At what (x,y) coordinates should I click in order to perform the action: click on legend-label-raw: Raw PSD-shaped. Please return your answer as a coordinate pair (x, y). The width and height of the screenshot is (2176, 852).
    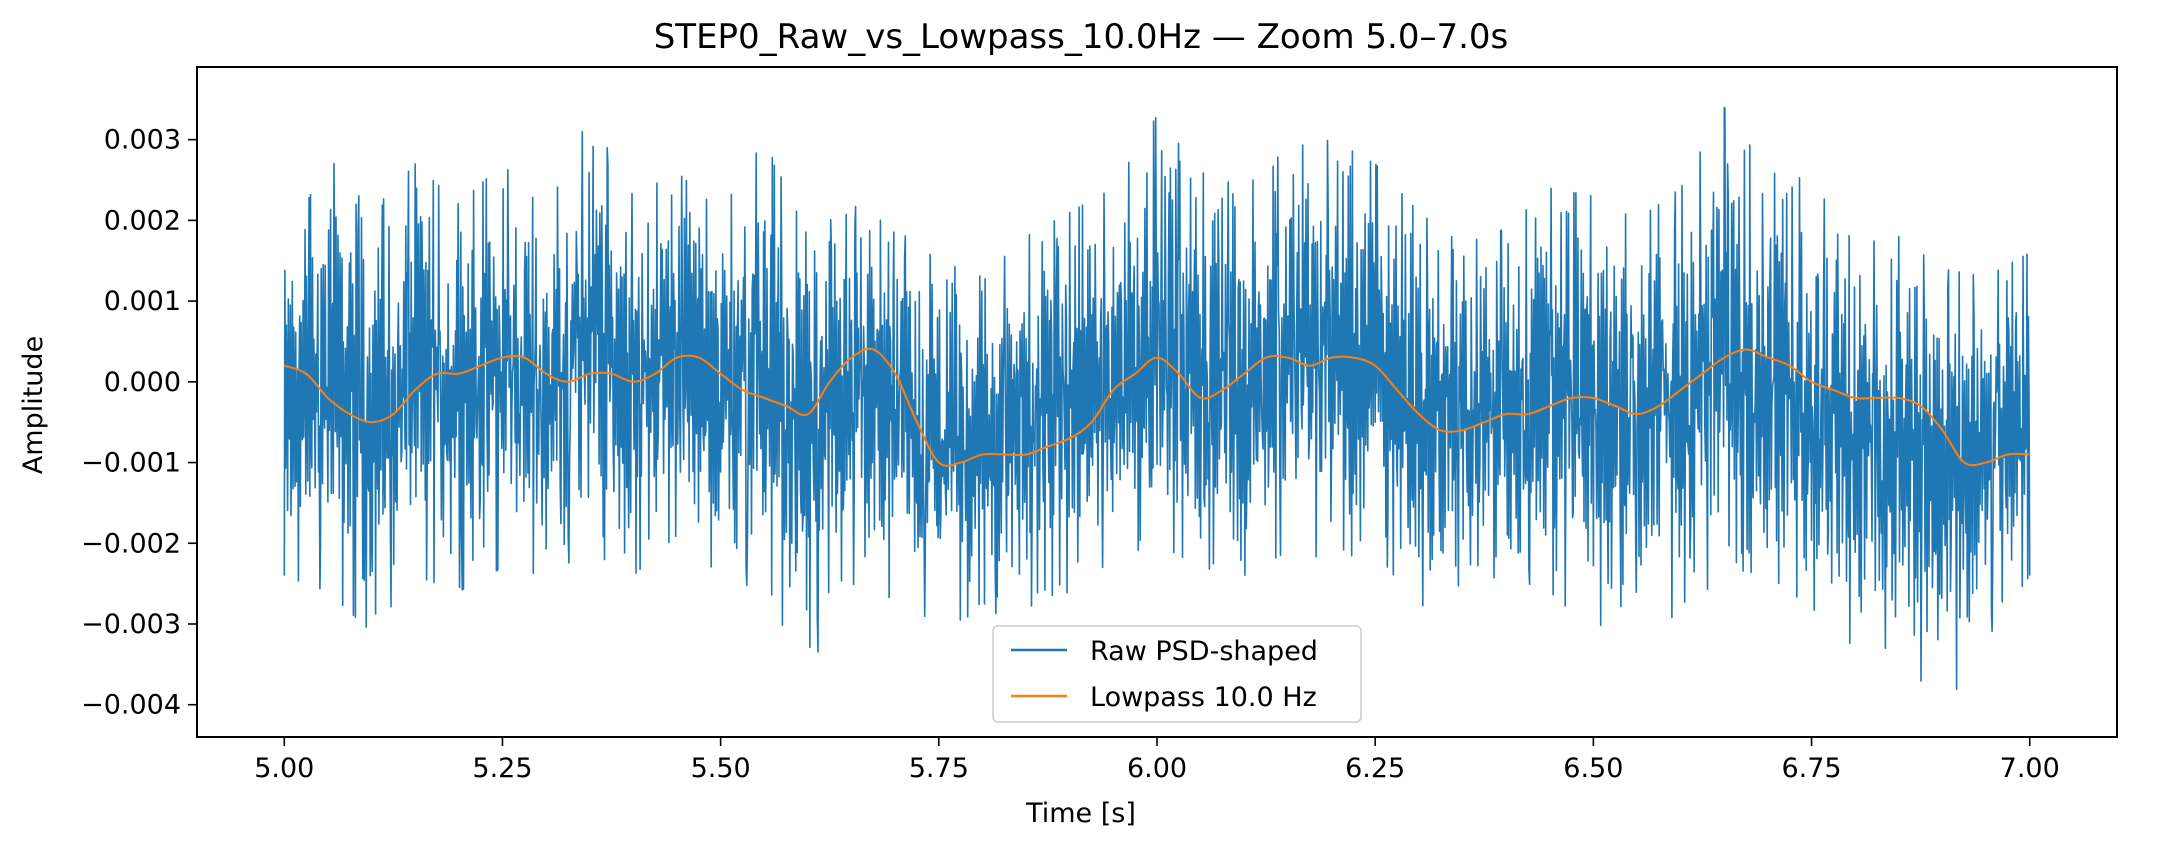
    Looking at the image, I should click on (1204, 651).